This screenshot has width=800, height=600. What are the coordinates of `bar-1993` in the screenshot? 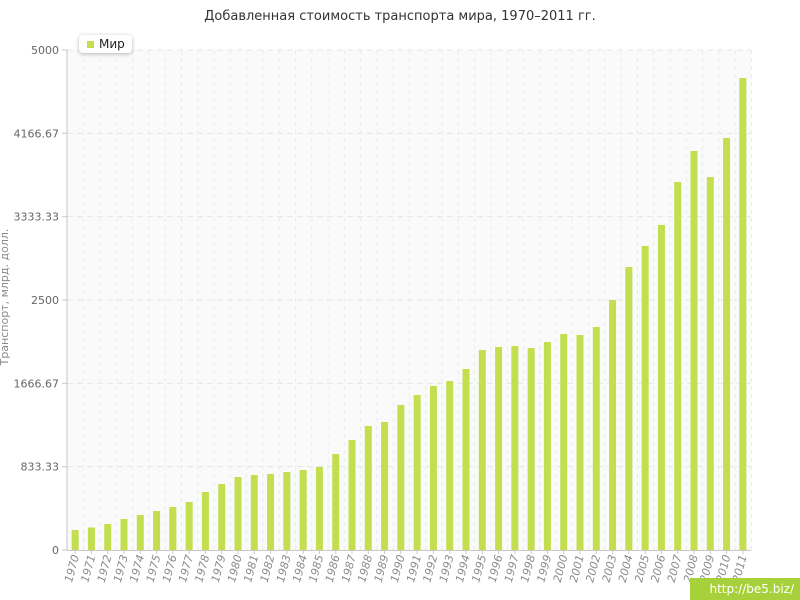 It's located at (450, 465).